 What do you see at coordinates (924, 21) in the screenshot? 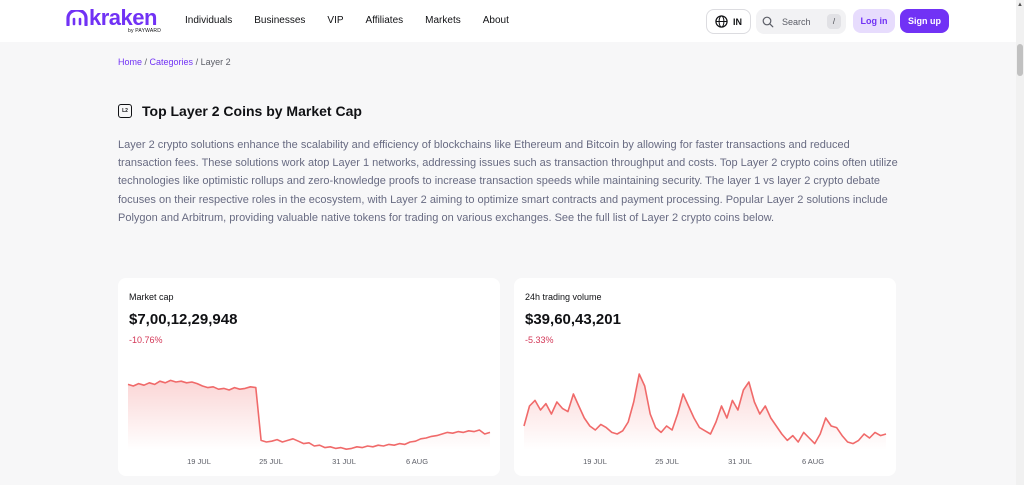
I see `signup-button: Sign up` at bounding box center [924, 21].